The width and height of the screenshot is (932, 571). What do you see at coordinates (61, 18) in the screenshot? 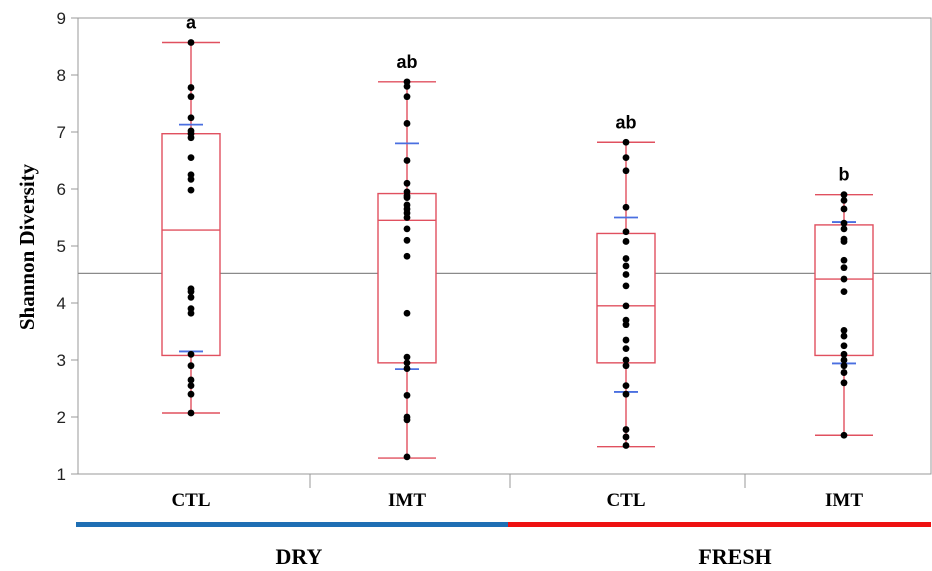
I see `y-tick-label-9: 9` at bounding box center [61, 18].